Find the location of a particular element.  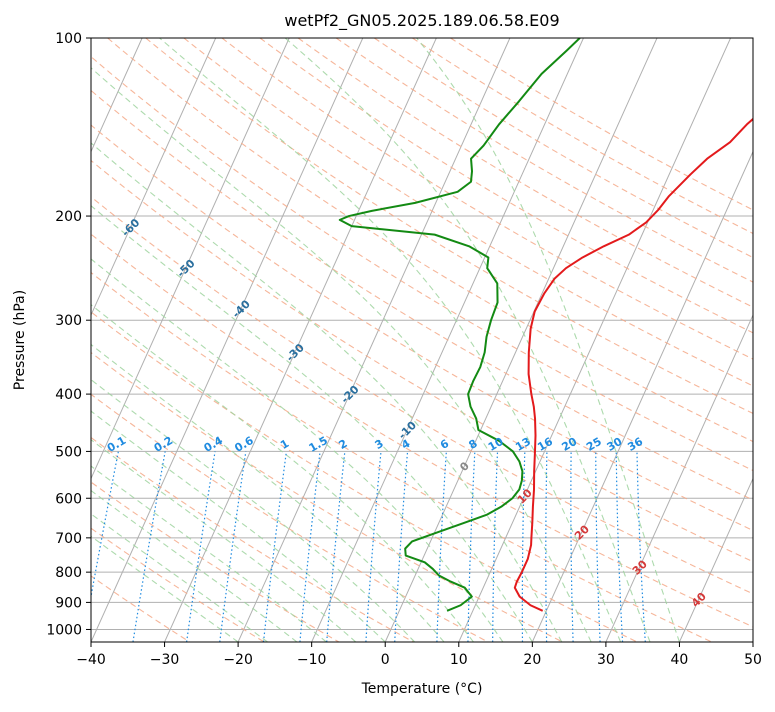

warm-isotherm-label: 40 is located at coordinates (699, 600).